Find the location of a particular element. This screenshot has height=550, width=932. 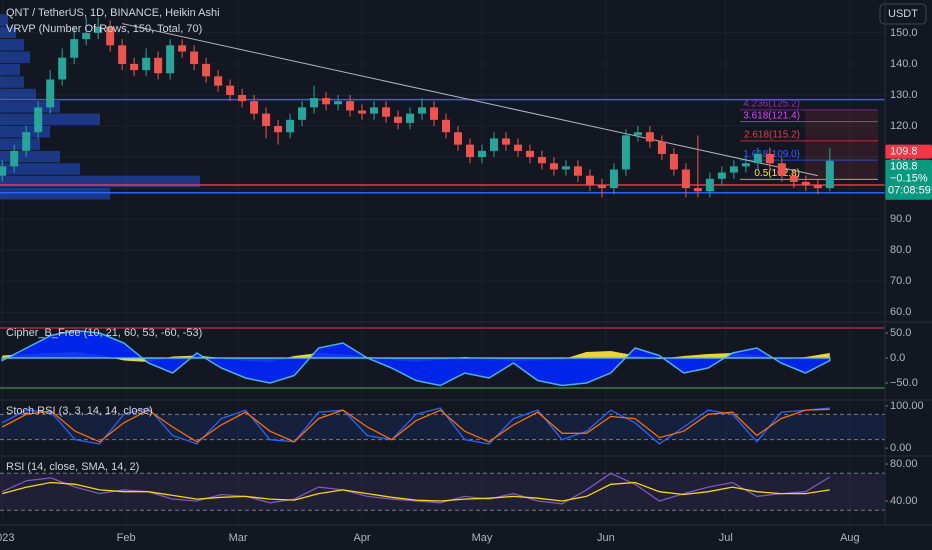

countdown: 07:08:59 is located at coordinates (909, 191).